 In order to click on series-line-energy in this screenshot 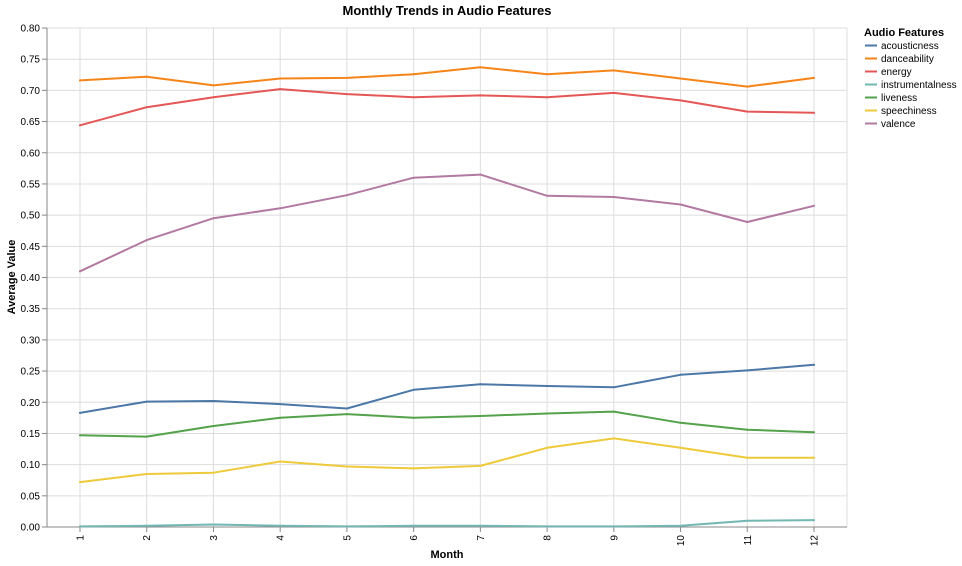, I will do `click(447, 107)`.